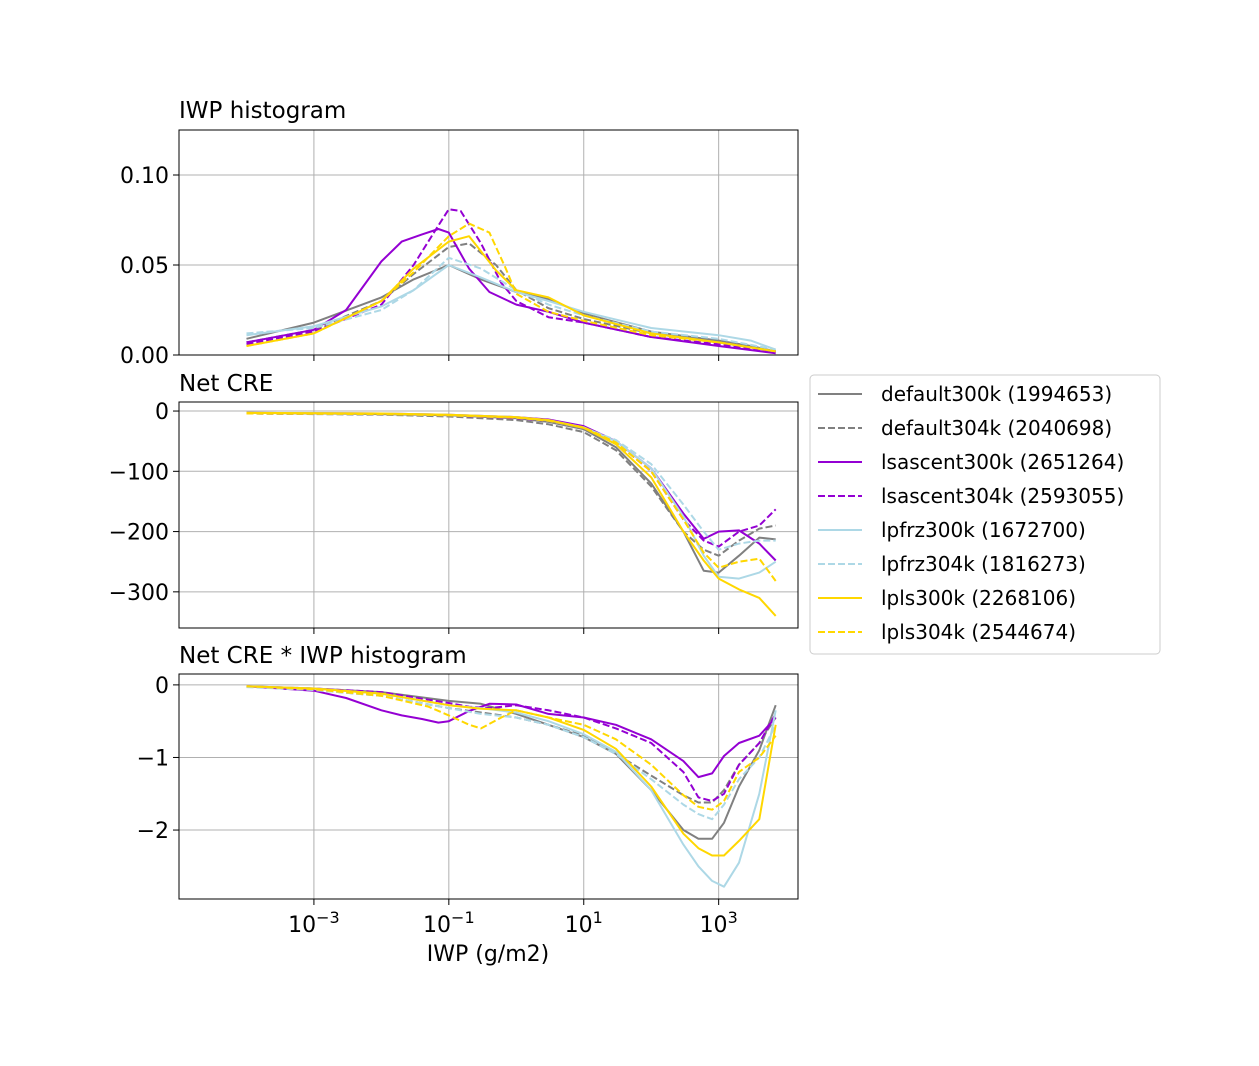 The height and width of the screenshot is (1066, 1259). What do you see at coordinates (153, 758) in the screenshot?
I see `y-tick-label: −1` at bounding box center [153, 758].